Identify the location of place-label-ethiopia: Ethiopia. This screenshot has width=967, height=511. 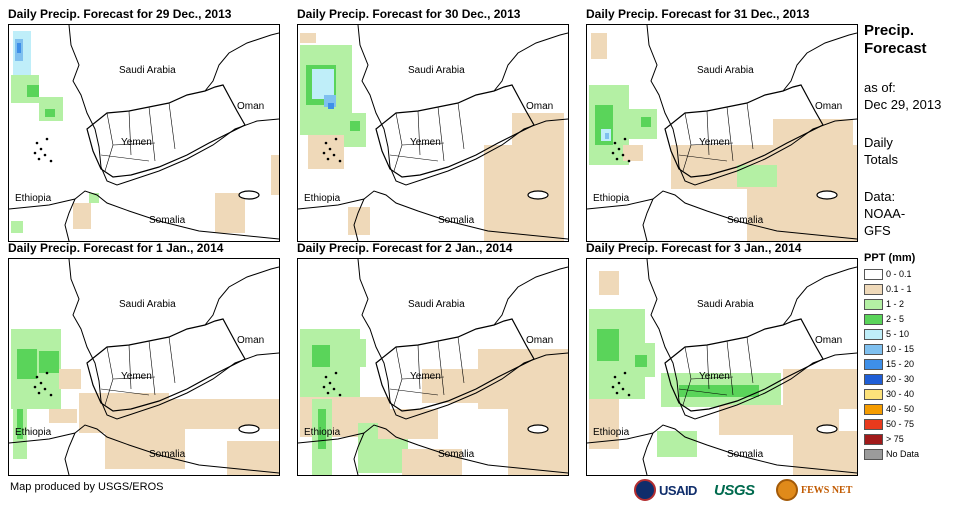
(611, 432).